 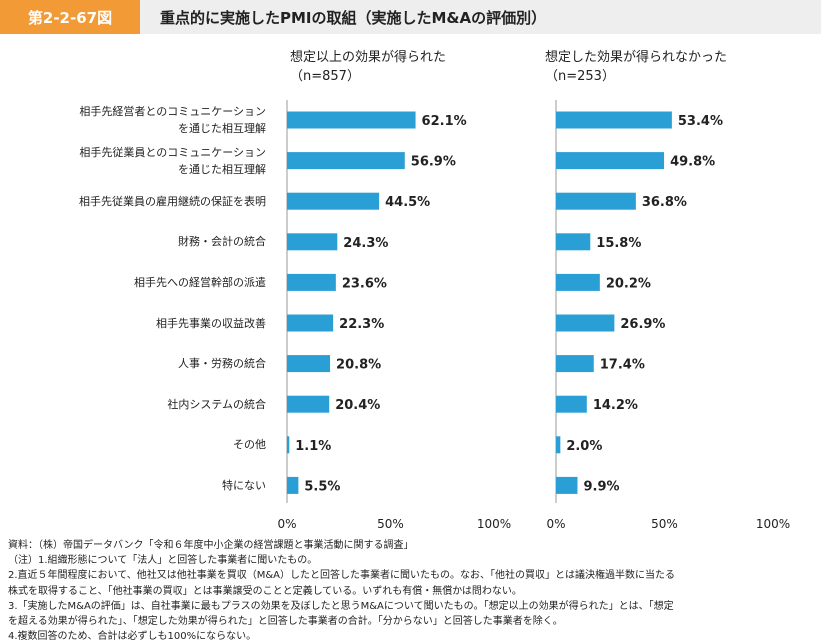 What do you see at coordinates (364, 283) in the screenshot?
I see `data-label: 23.6%` at bounding box center [364, 283].